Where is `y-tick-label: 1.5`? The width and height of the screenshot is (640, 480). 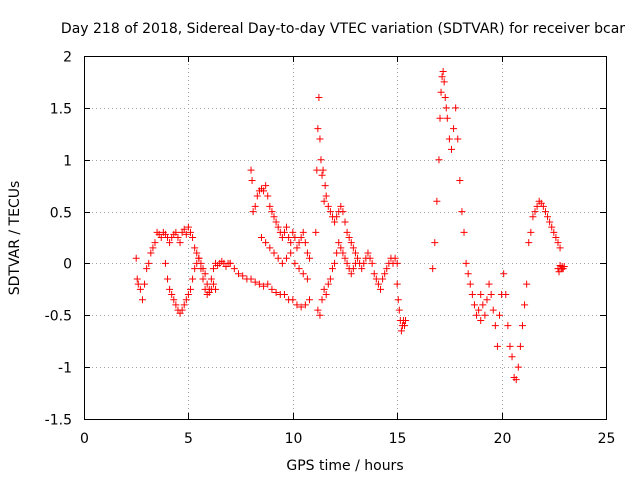 y-tick-label: 1.5 is located at coordinates (61, 110).